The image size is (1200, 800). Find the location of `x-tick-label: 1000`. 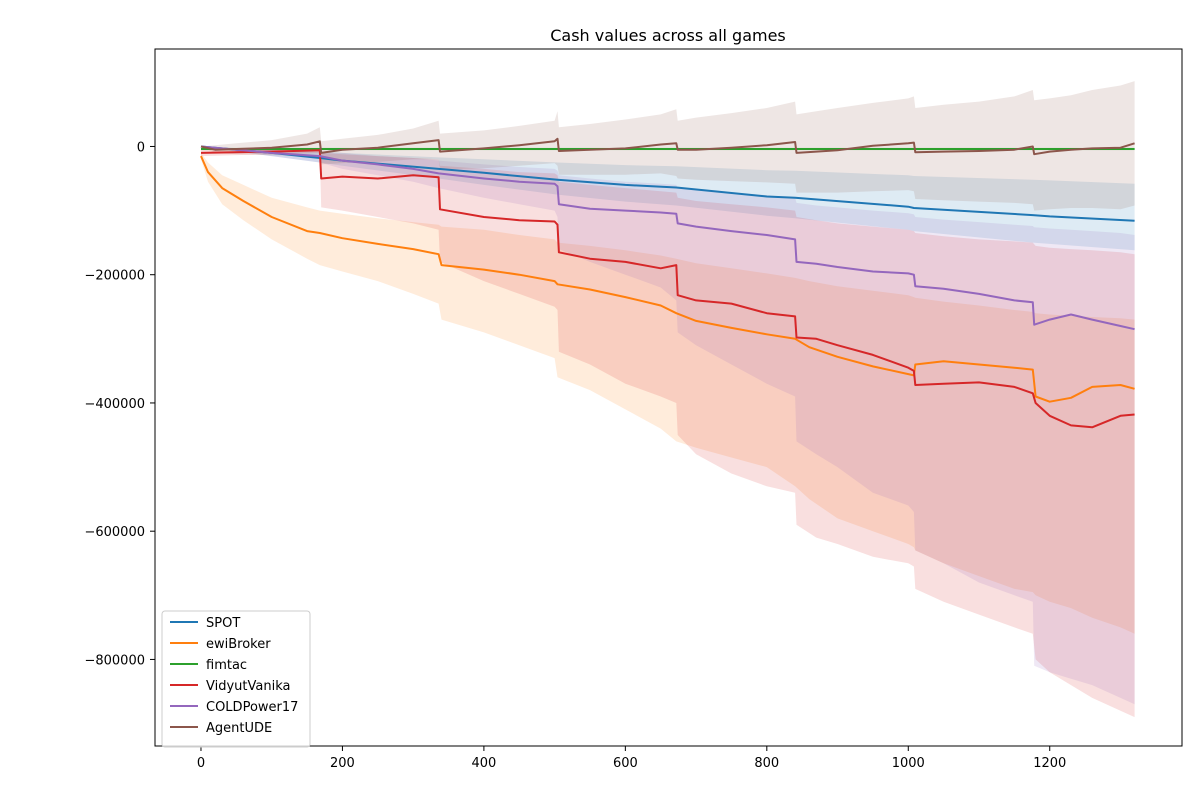

x-tick-label: 1000 is located at coordinates (908, 763).